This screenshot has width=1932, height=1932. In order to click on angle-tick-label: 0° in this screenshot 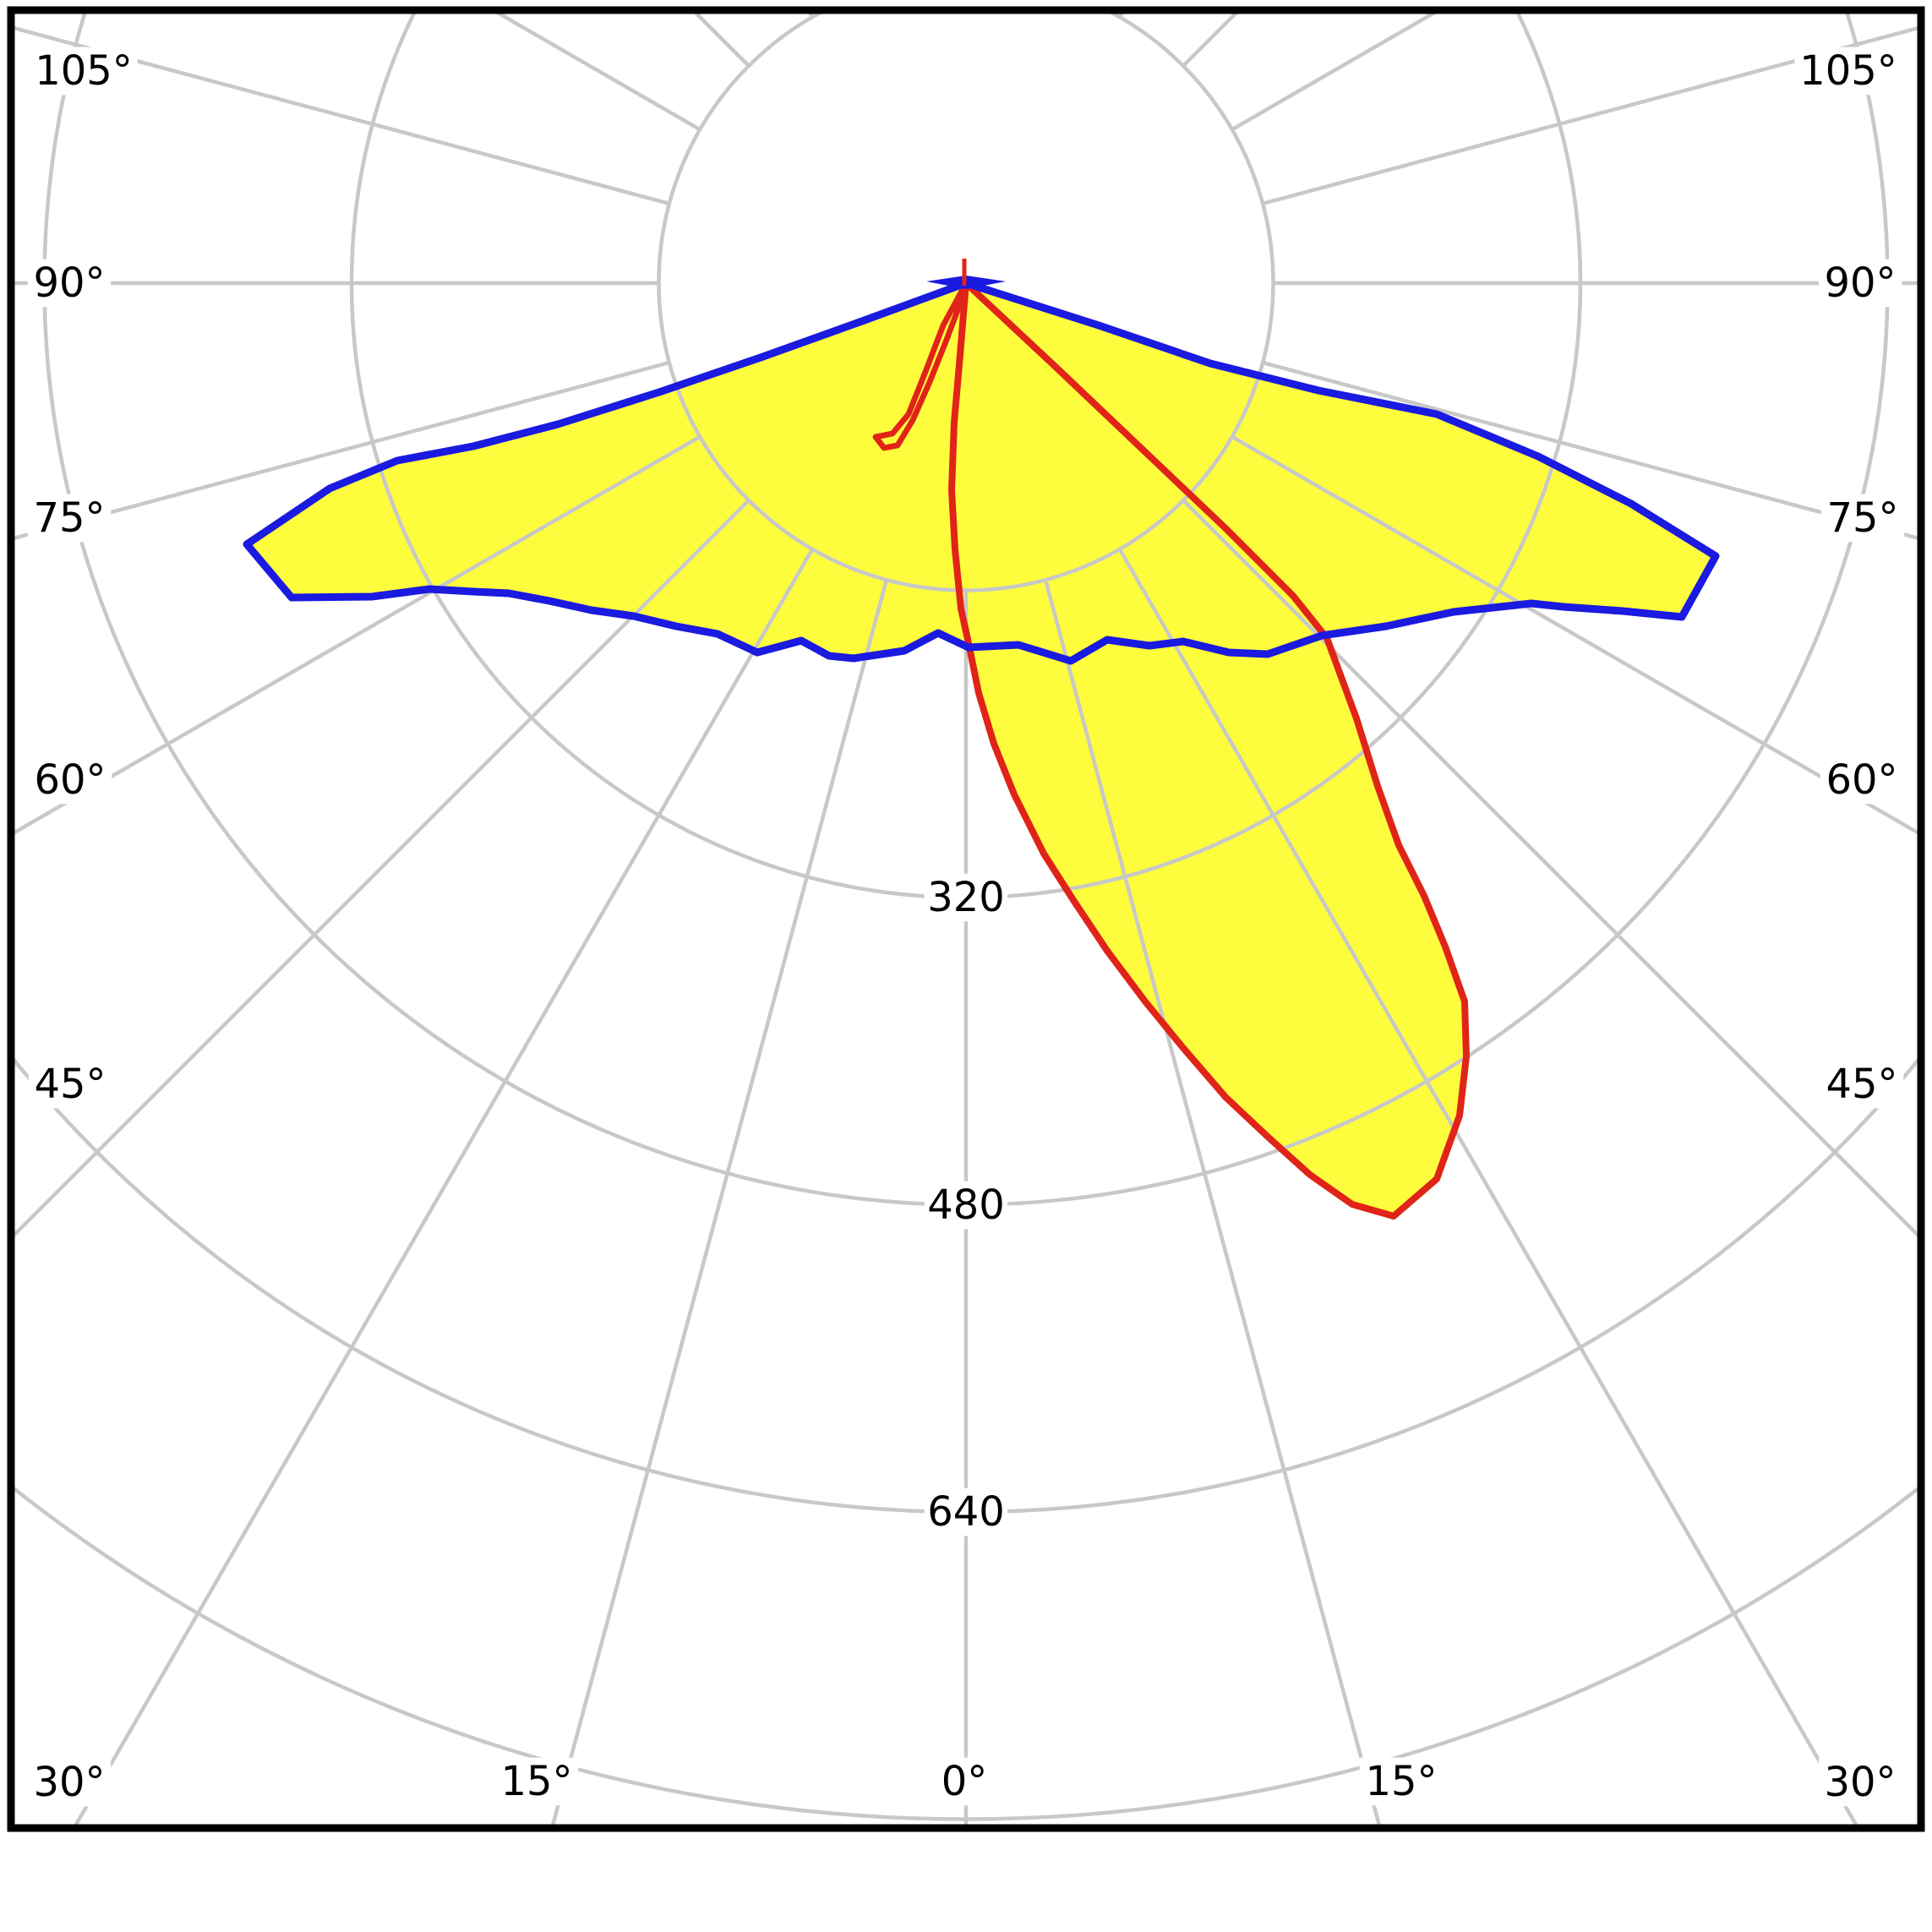, I will do `click(964, 1781)`.